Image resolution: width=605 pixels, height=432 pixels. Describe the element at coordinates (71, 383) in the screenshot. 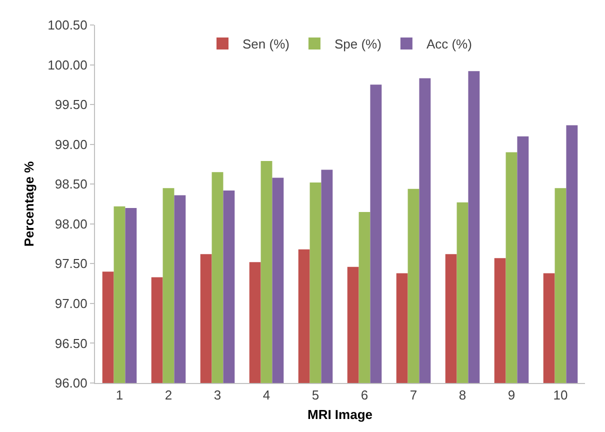

I see `y-tick-label: 96.00` at that location.